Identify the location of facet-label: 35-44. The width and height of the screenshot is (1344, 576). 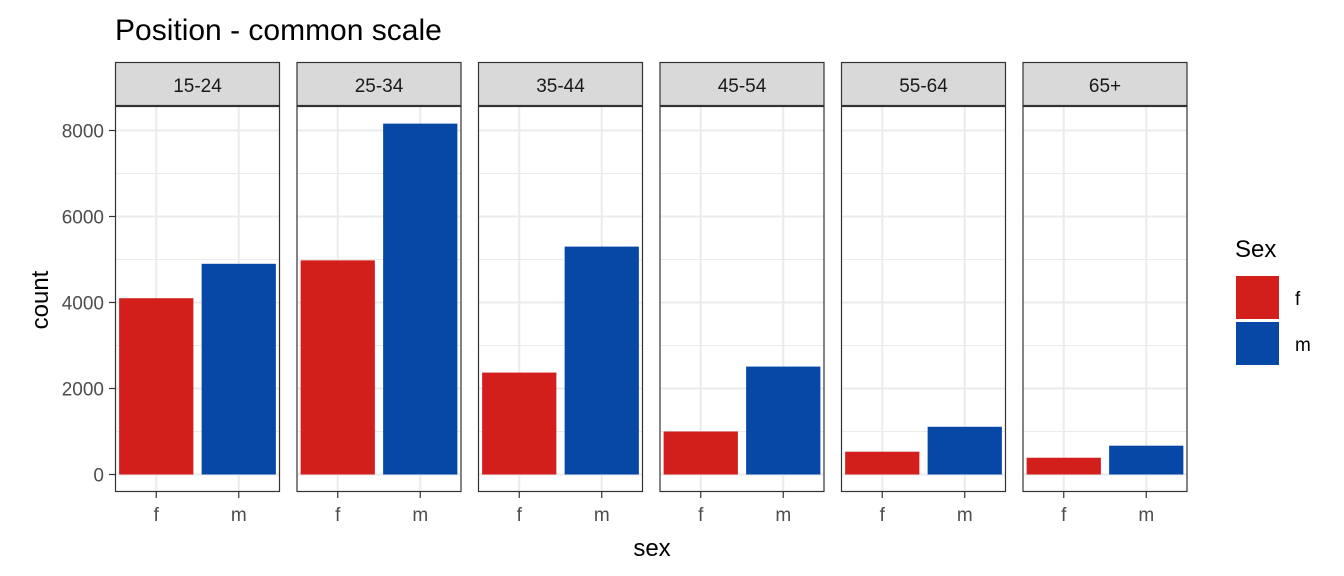
(560, 86).